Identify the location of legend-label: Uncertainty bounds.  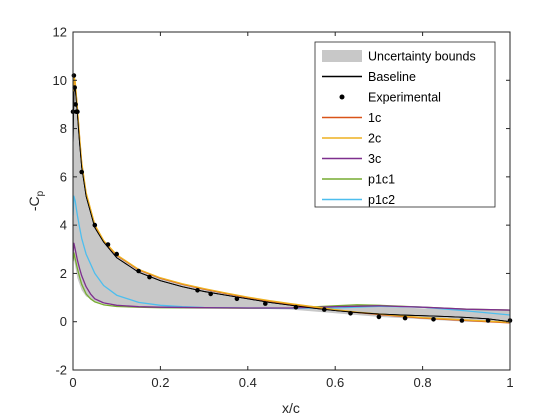
(422, 57).